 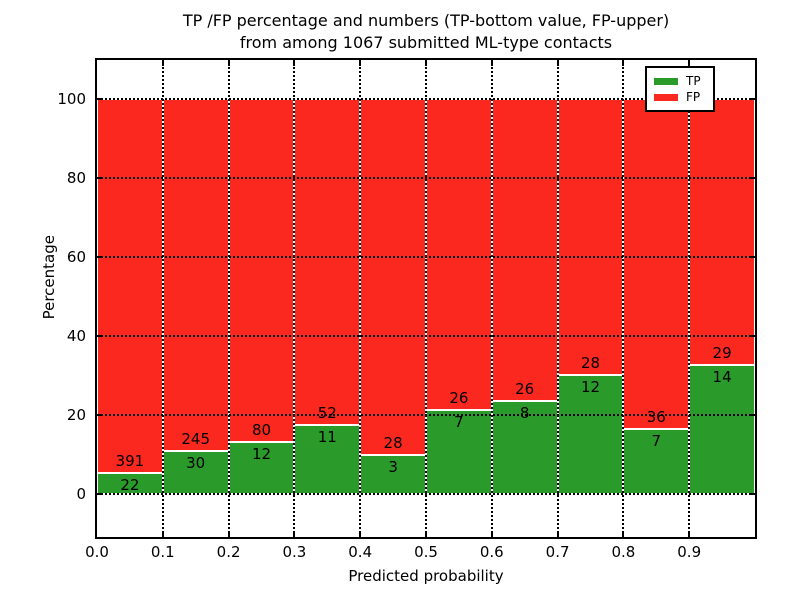 What do you see at coordinates (557, 552) in the screenshot?
I see `x-tick-label: 0.7` at bounding box center [557, 552].